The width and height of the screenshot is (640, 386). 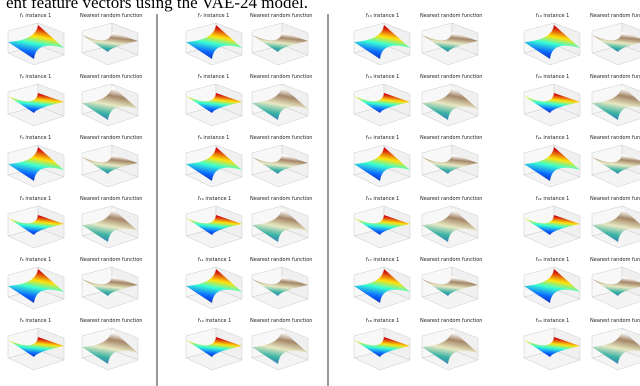 I want to click on plot-label: f₁₈ instance 1, so click(x=382, y=321).